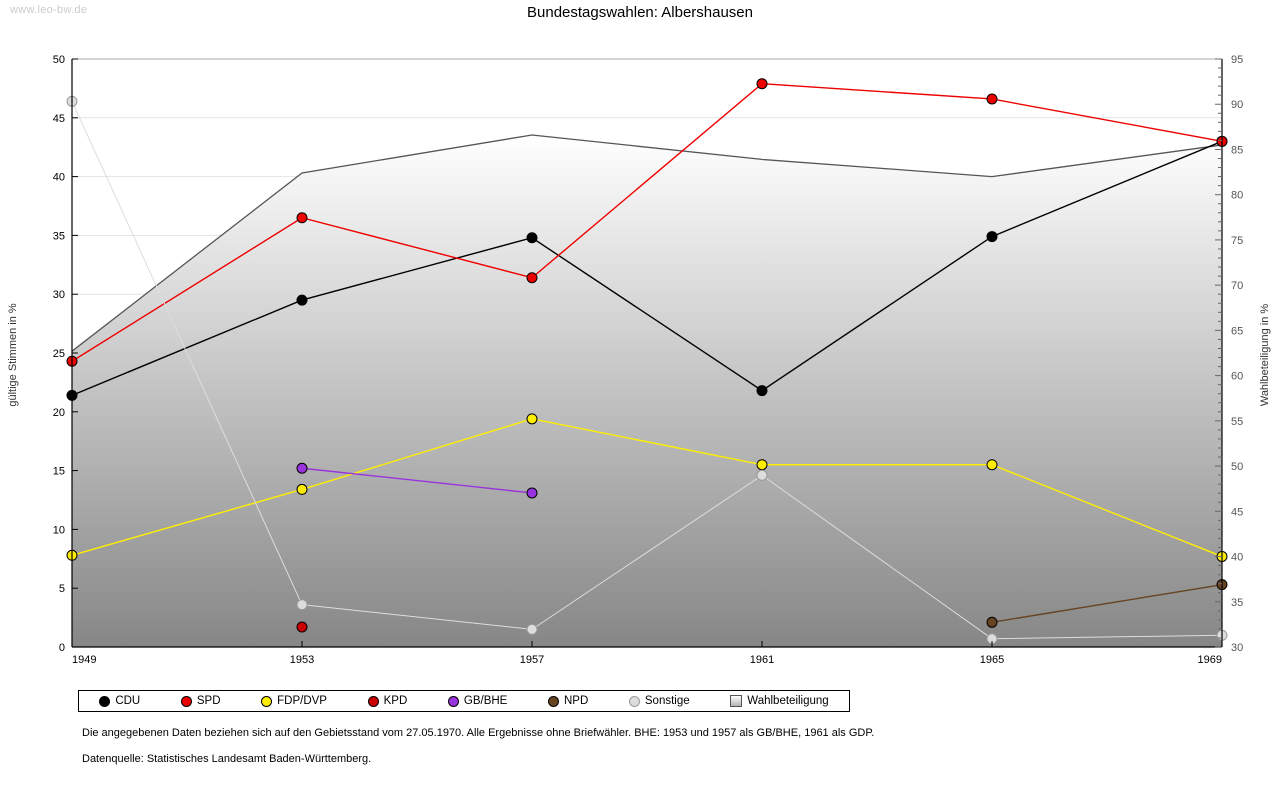 The image size is (1280, 791). Describe the element at coordinates (128, 701) in the screenshot. I see `legend-label: CDU` at that location.